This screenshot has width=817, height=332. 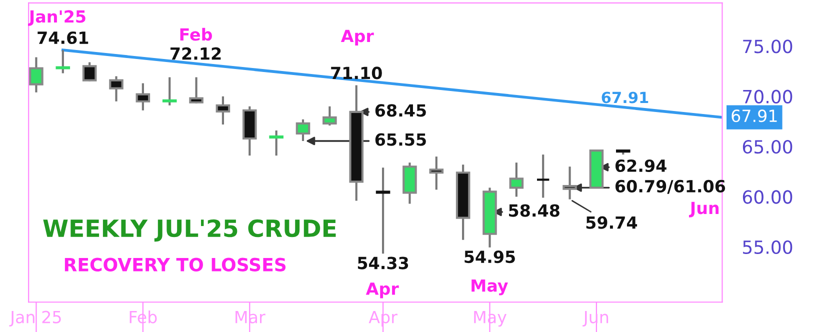 I want to click on annotation: May, so click(x=490, y=287).